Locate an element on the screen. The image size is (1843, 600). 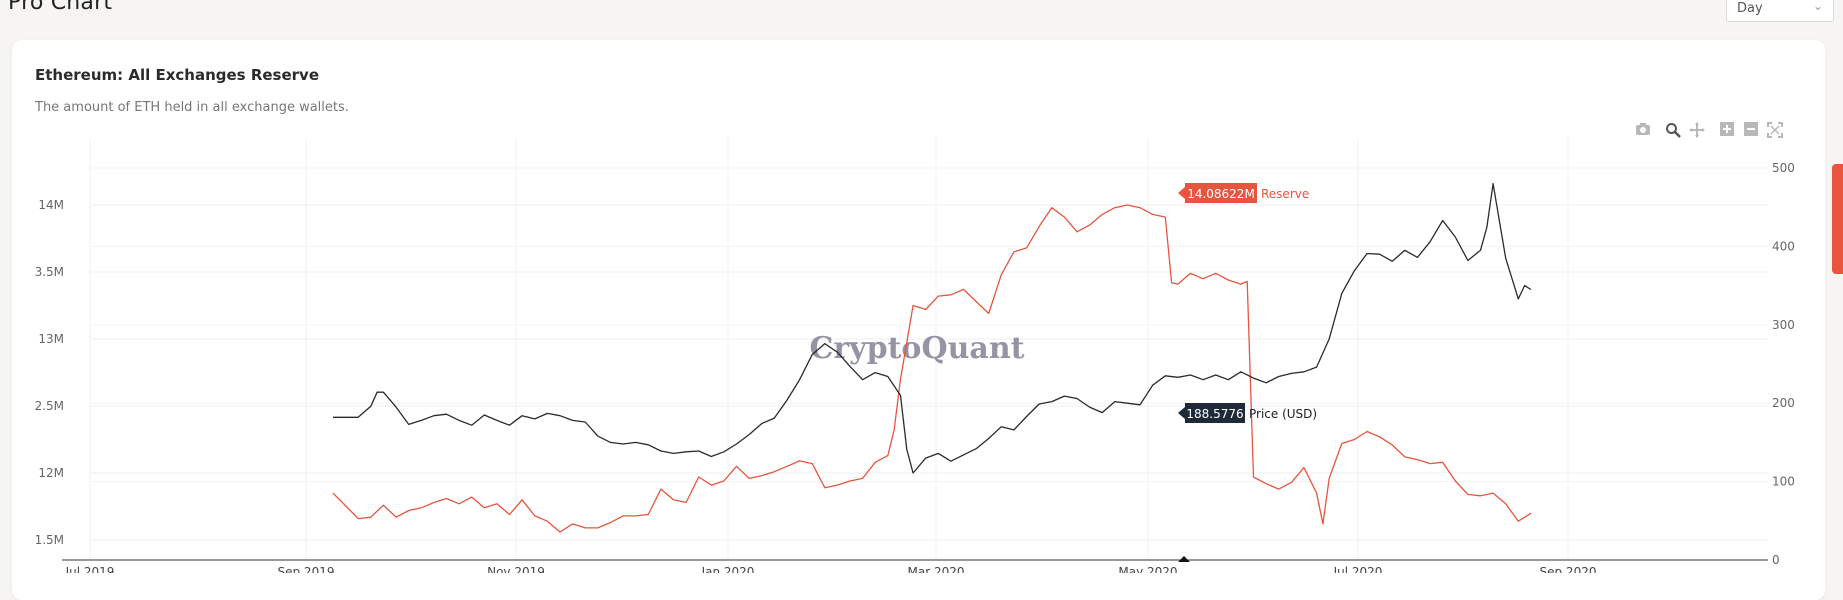
period-select-value: Day is located at coordinates (1750, 8).